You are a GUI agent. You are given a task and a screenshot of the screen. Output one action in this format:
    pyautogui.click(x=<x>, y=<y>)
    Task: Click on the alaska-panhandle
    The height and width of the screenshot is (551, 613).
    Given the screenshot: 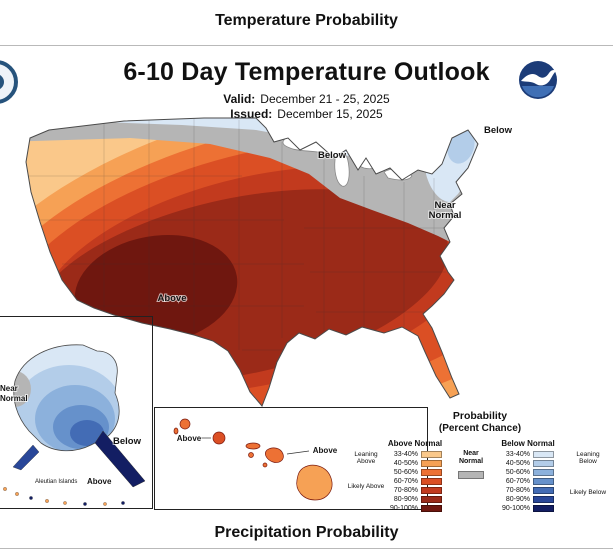 What is the action you would take?
    pyautogui.click(x=120, y=459)
    